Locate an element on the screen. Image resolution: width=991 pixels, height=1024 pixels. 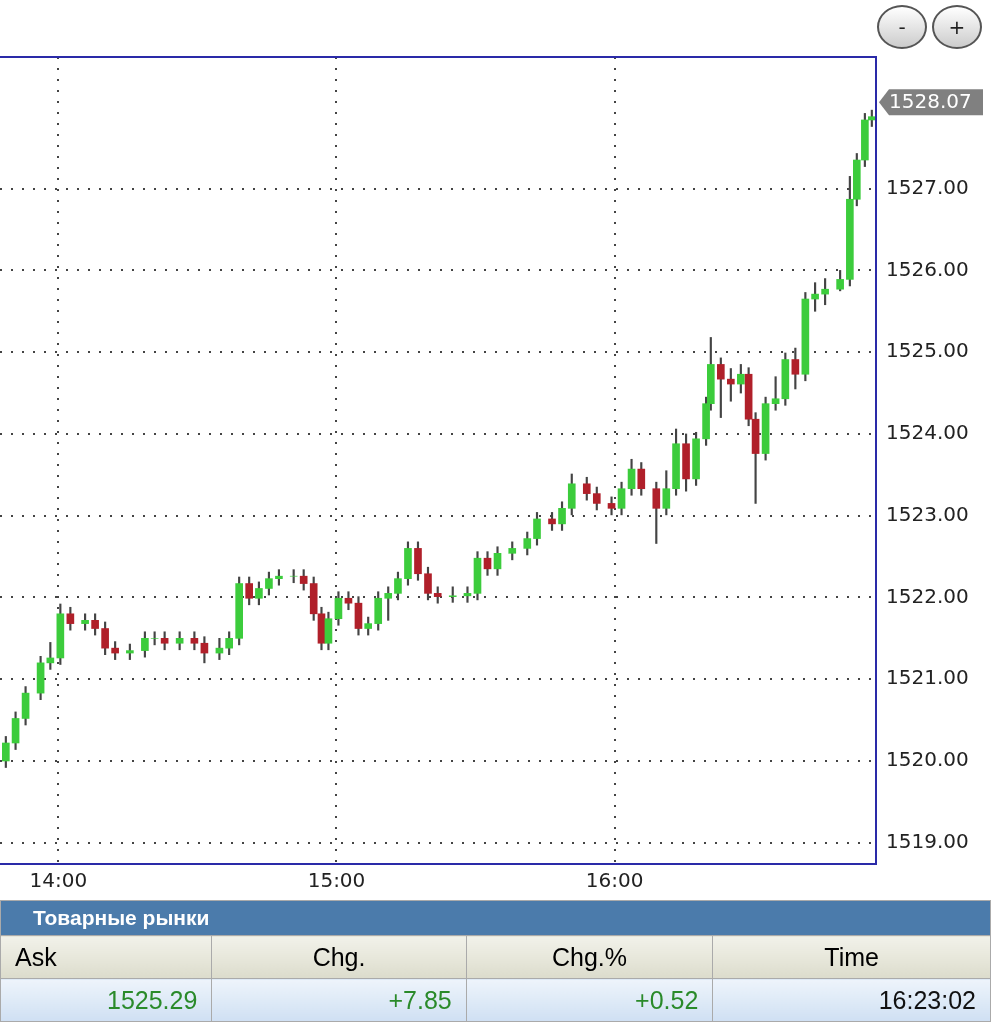
text: Chg.% is located at coordinates (589, 957).